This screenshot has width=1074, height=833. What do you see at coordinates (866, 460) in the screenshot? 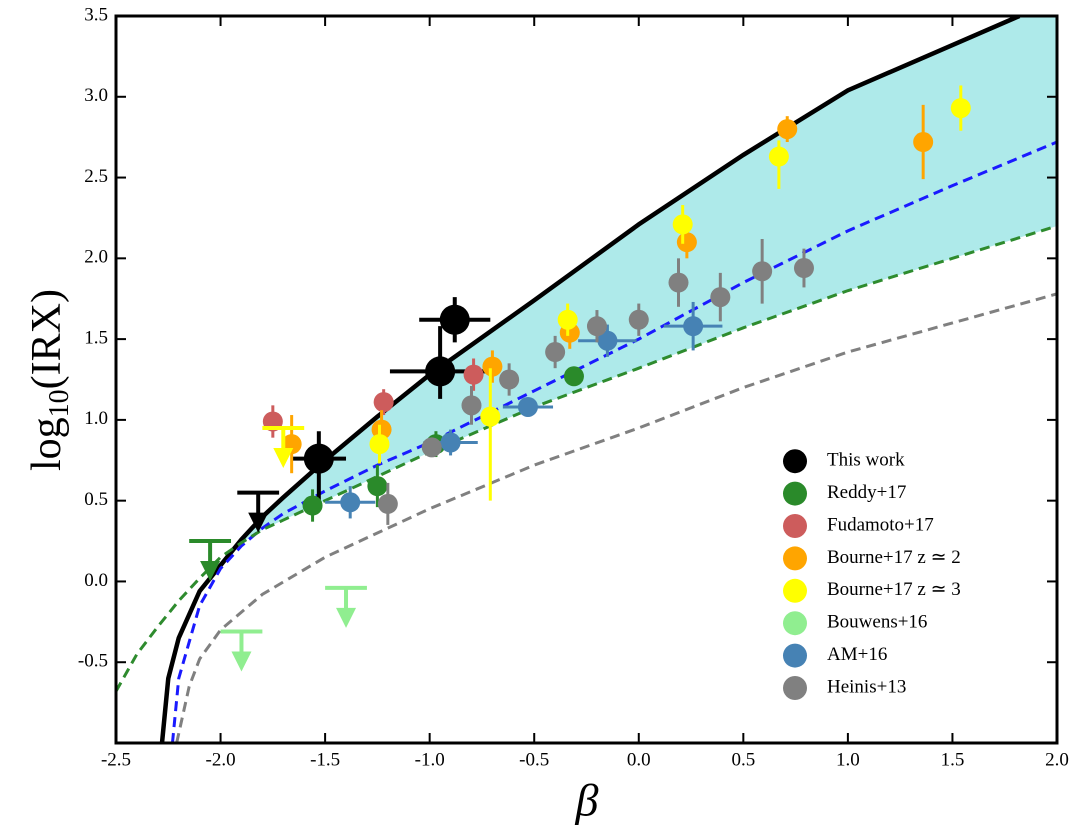
I see `legend-label: This work` at bounding box center [866, 460].